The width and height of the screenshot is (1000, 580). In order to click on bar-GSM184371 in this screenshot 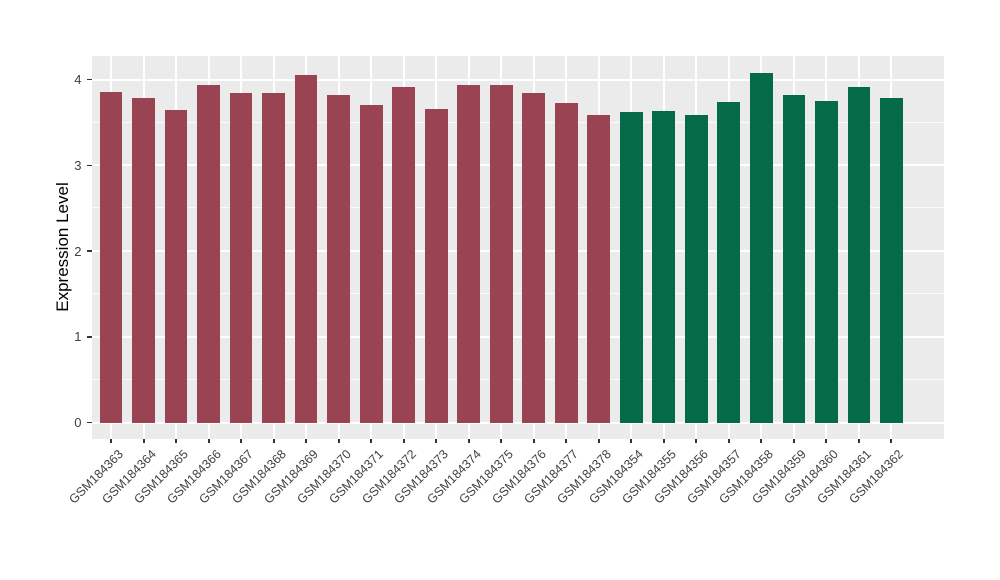, I will do `click(371, 264)`.